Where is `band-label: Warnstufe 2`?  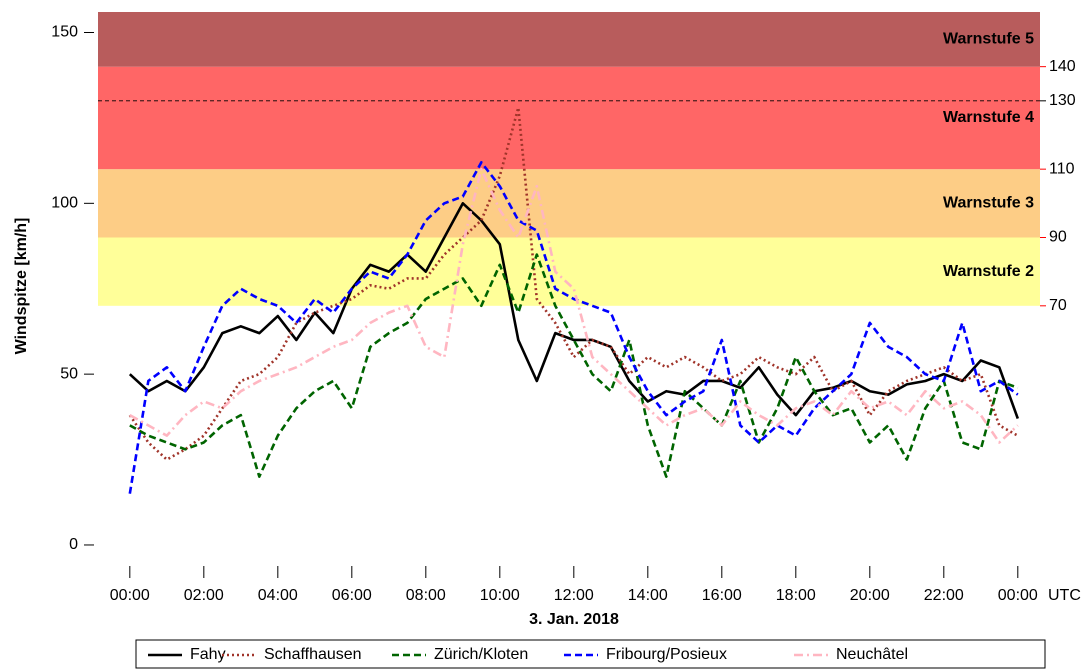 band-label: Warnstufe 2 is located at coordinates (988, 271).